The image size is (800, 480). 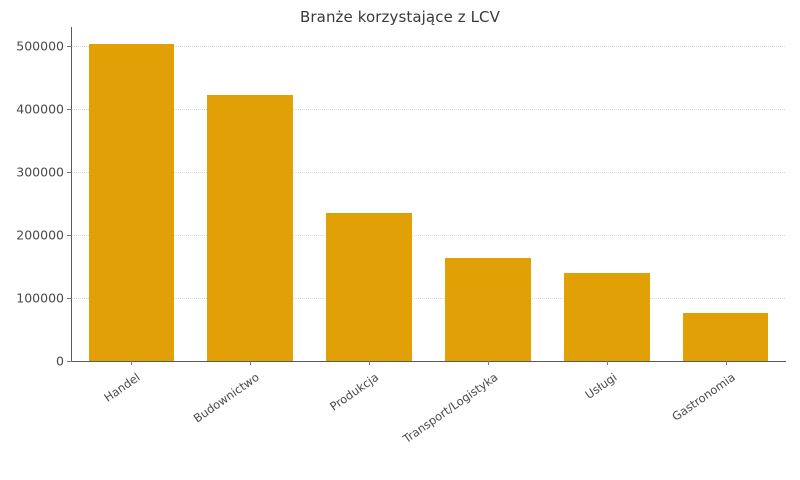 What do you see at coordinates (40, 46) in the screenshot?
I see `y-axis-tick-label: 500000` at bounding box center [40, 46].